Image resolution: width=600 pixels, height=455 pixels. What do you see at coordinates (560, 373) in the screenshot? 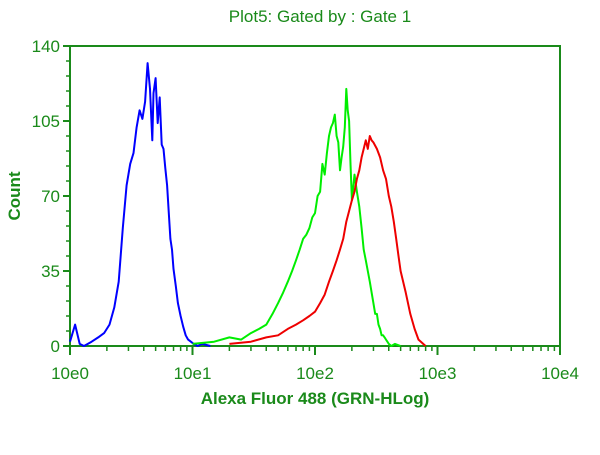
I see `x-tick-label: 10e4` at bounding box center [560, 373].